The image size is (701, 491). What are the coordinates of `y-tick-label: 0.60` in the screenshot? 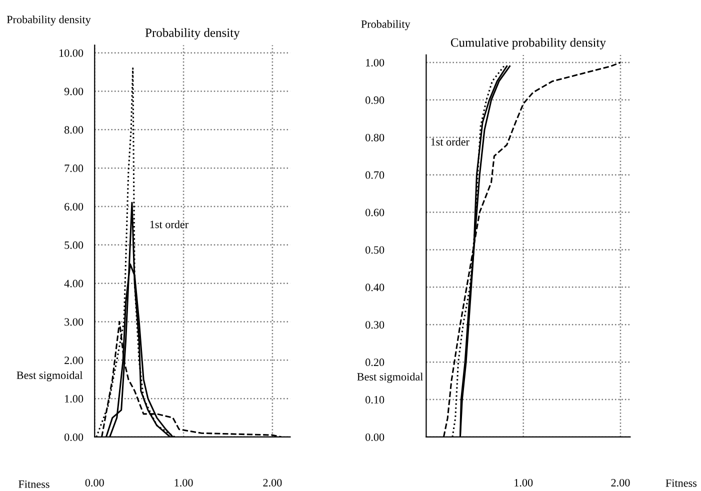 It's located at (375, 212).